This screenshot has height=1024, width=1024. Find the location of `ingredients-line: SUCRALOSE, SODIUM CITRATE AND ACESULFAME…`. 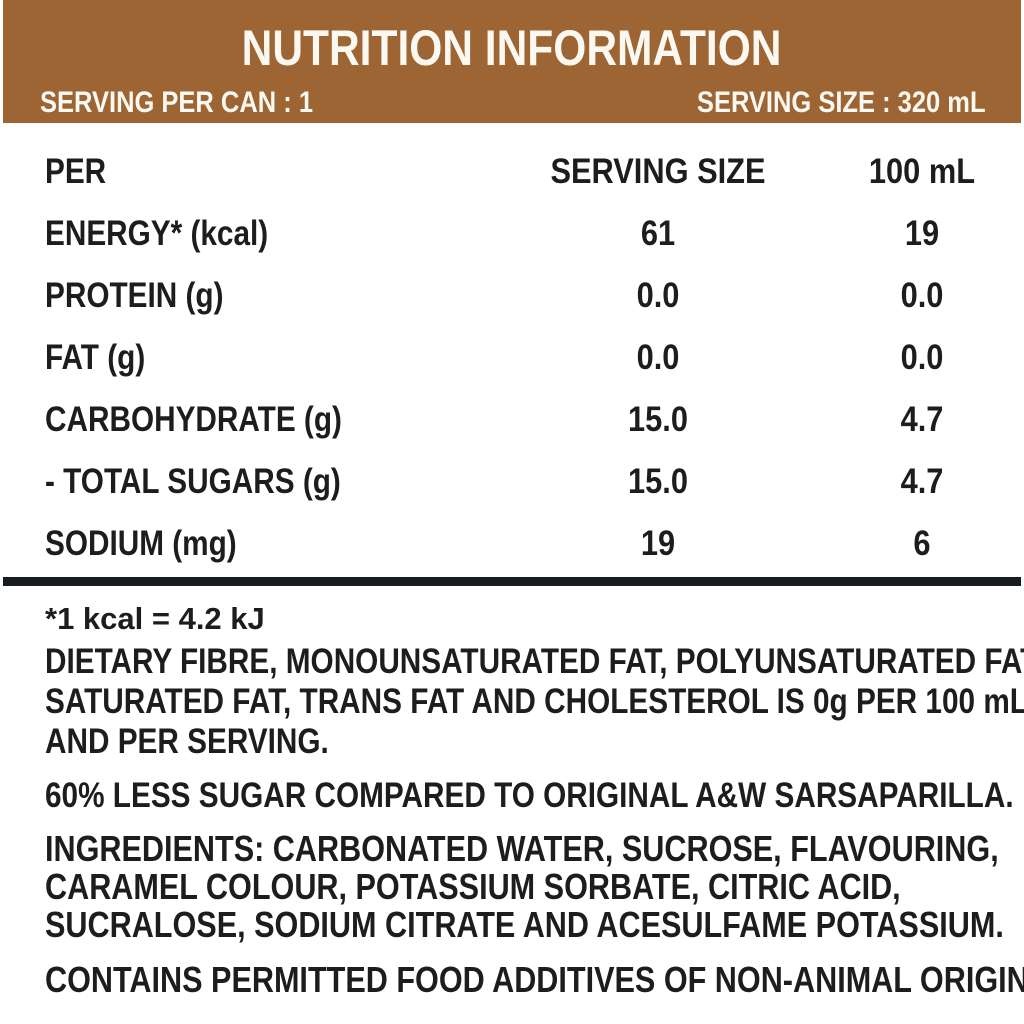

ingredients-line: SUCRALOSE, SODIUM CITRATE AND ACESULFAME… is located at coordinates (524, 924).